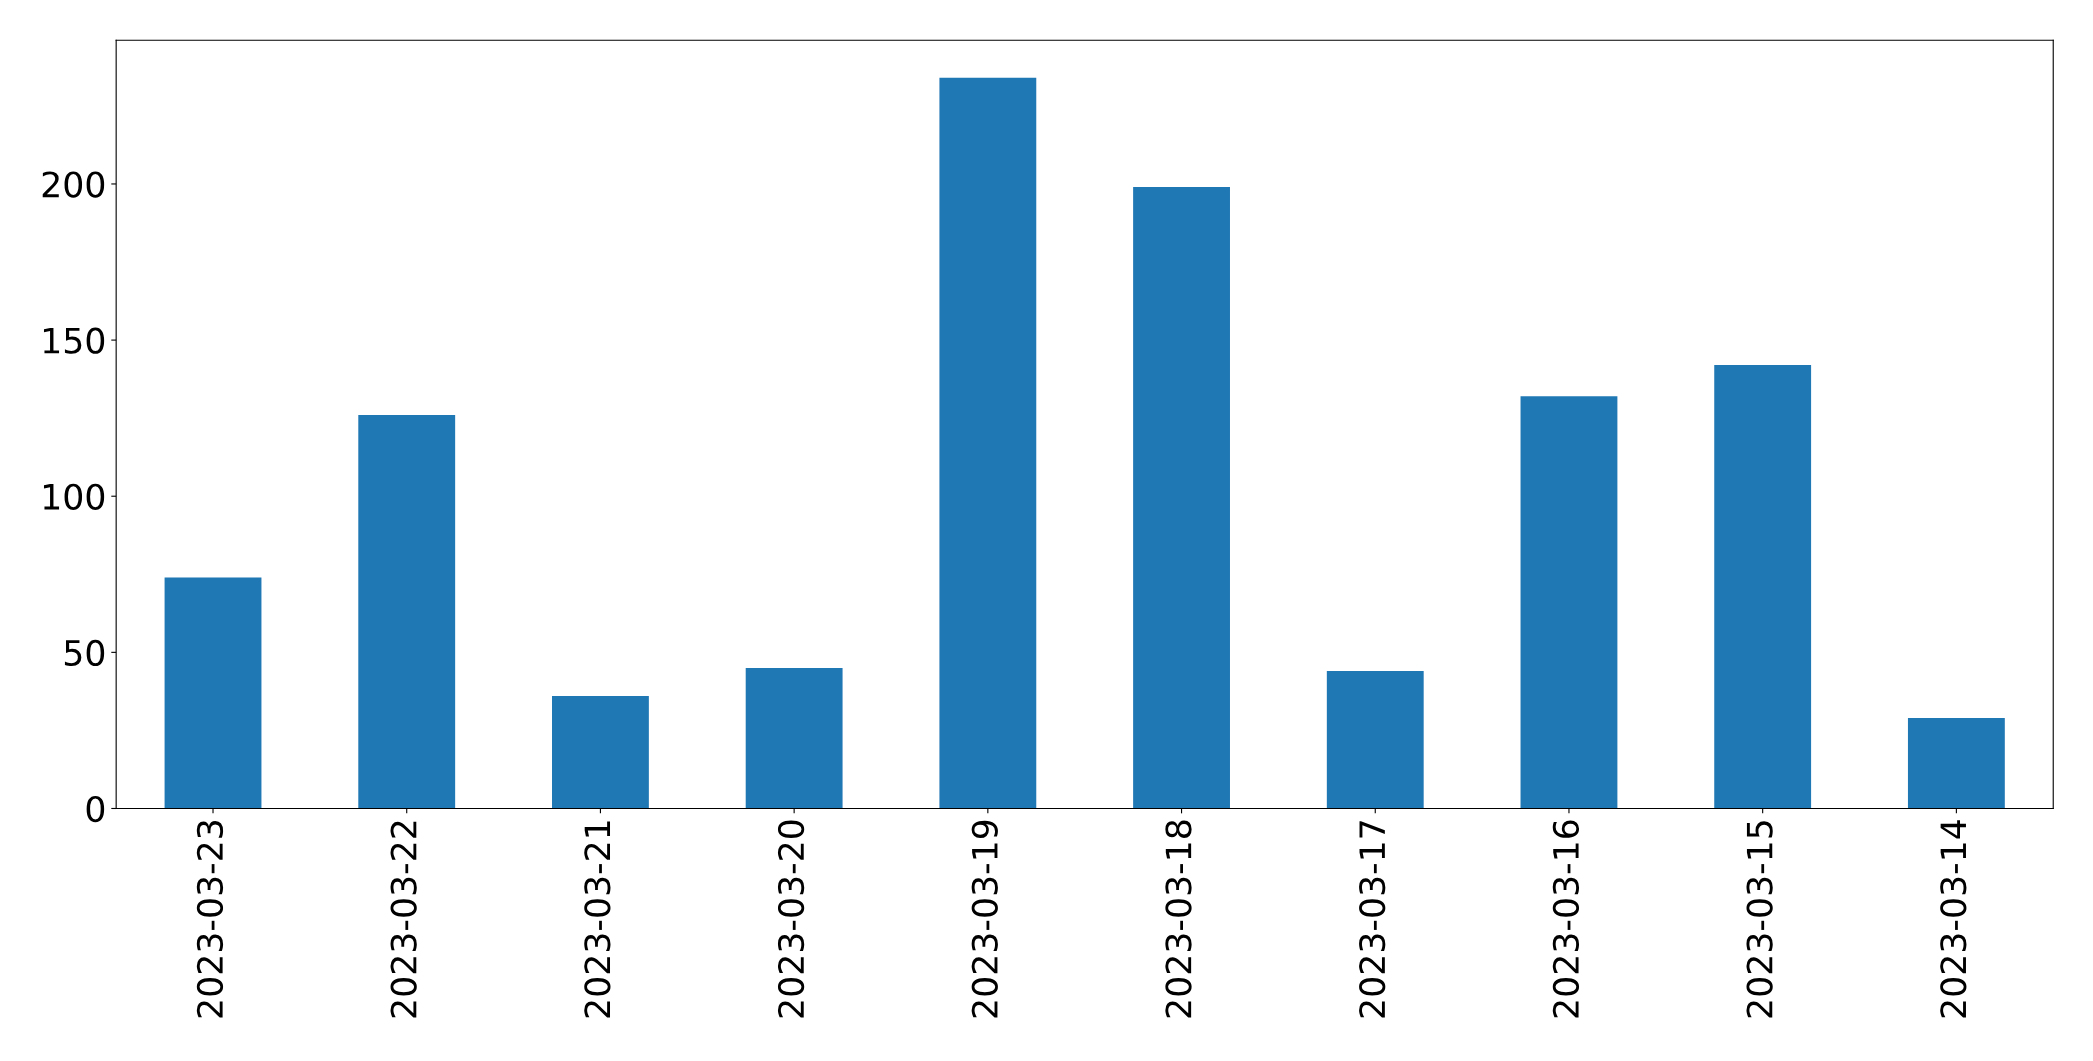  Describe the element at coordinates (95, 809) in the screenshot. I see `y-tick-label: 0` at that location.